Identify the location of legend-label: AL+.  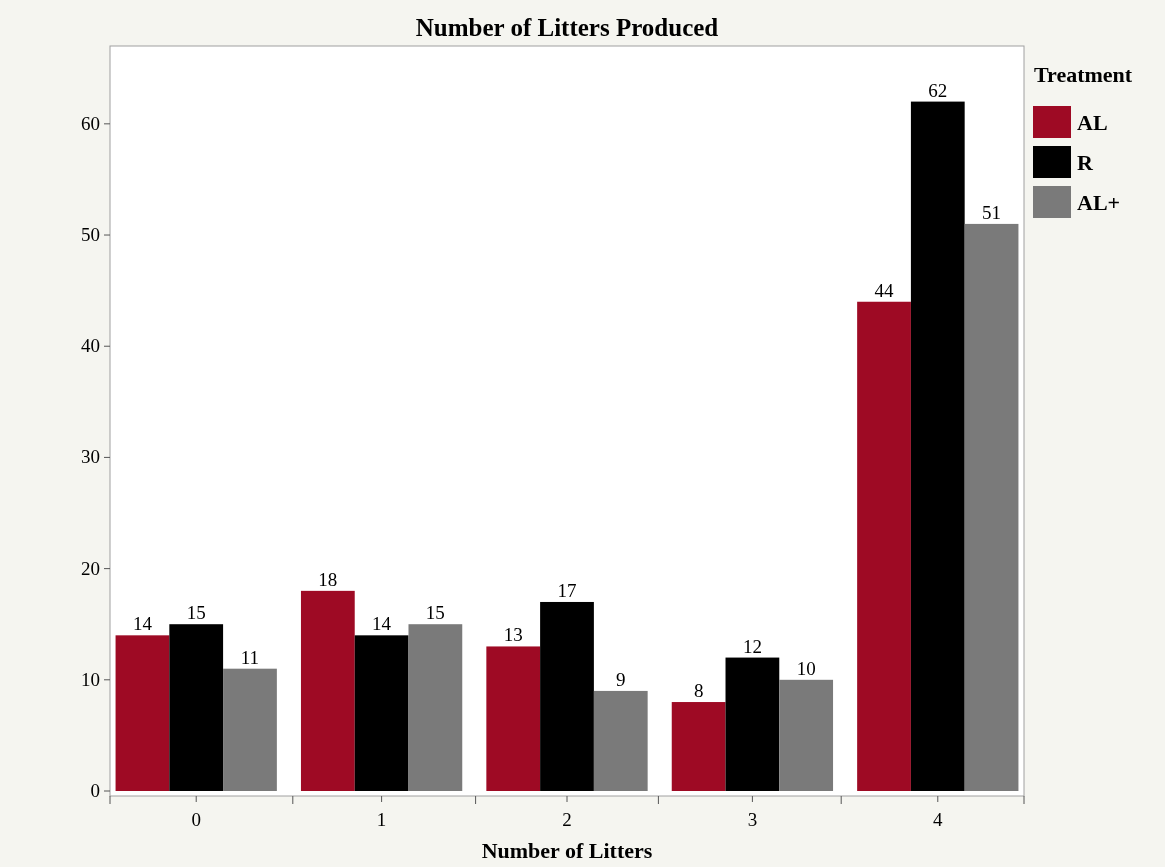
(1099, 202).